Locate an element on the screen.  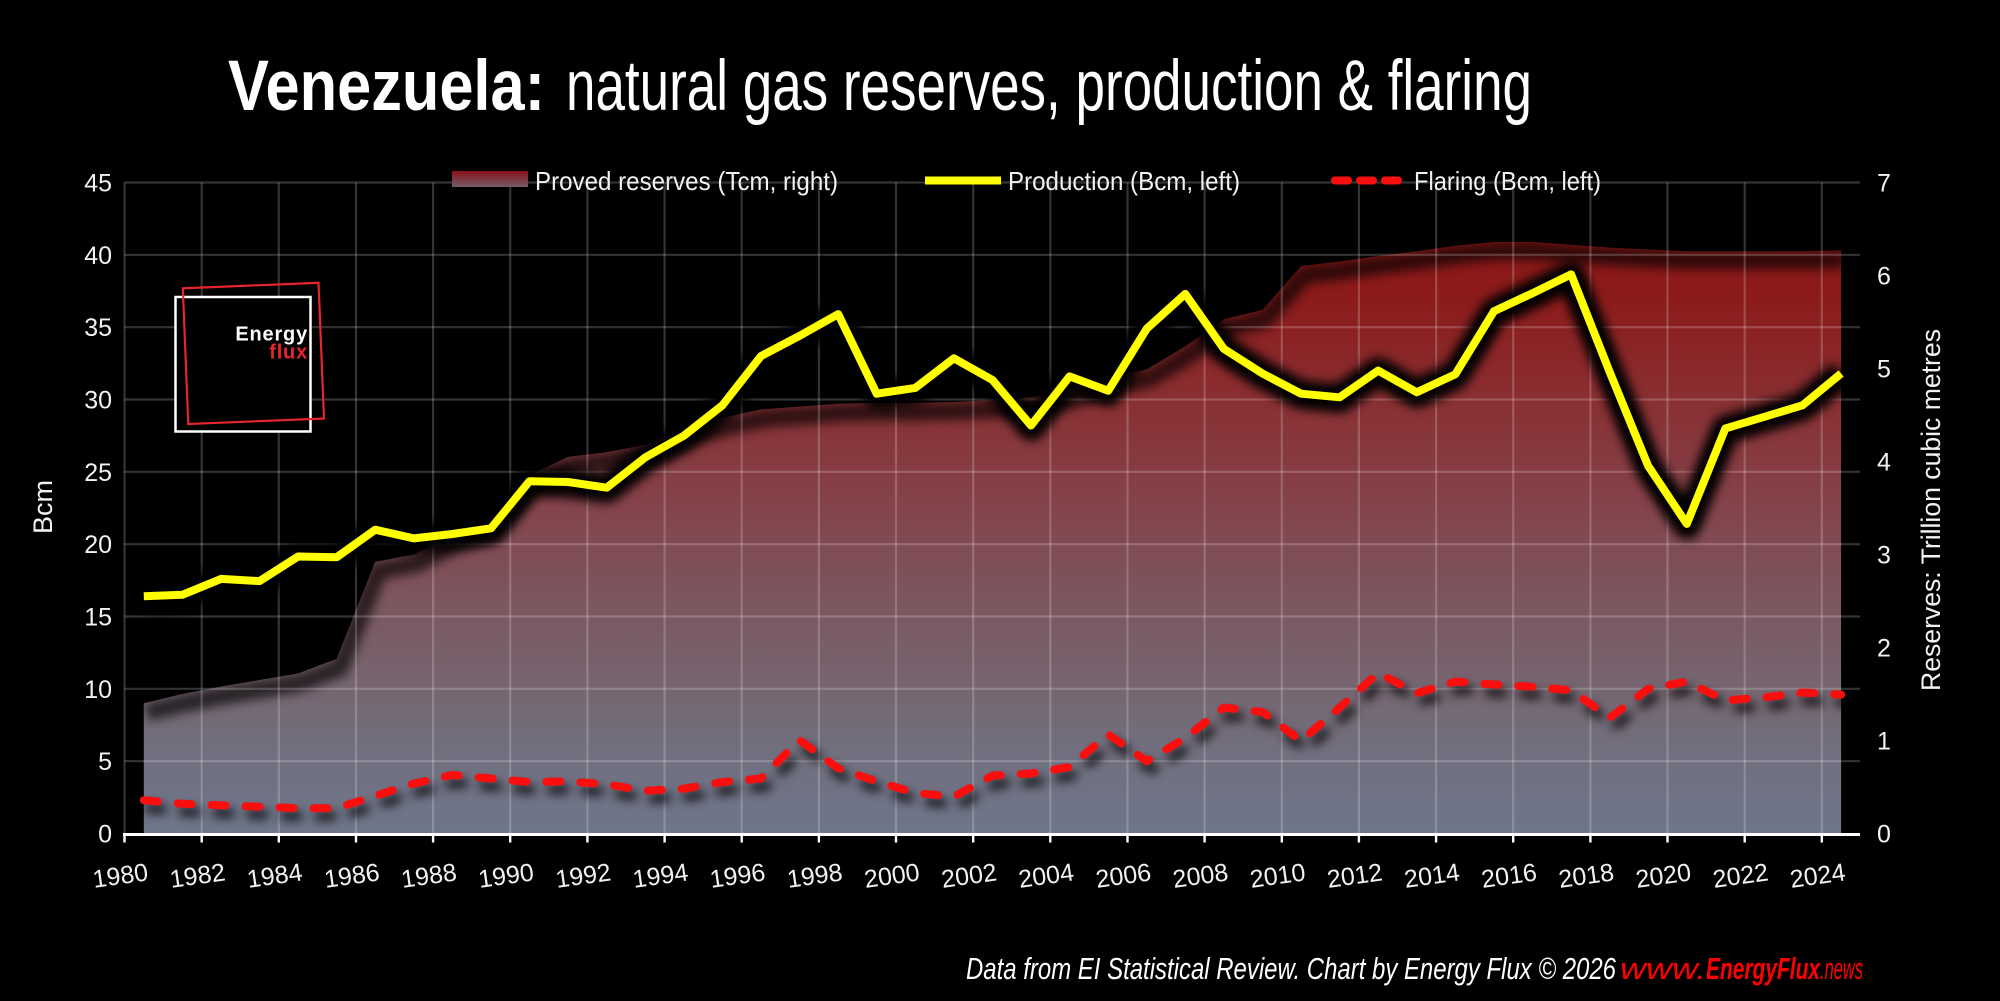
svg-text: 45 is located at coordinates (98, 184).